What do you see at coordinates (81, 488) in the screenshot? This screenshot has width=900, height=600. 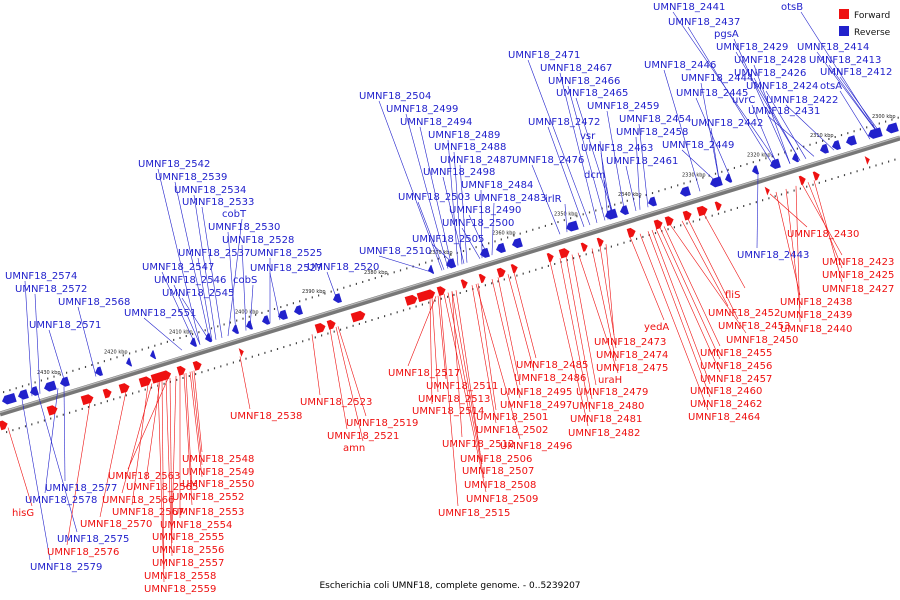 I see `reverse-gene-label: UMNF18_2577` at bounding box center [81, 488].